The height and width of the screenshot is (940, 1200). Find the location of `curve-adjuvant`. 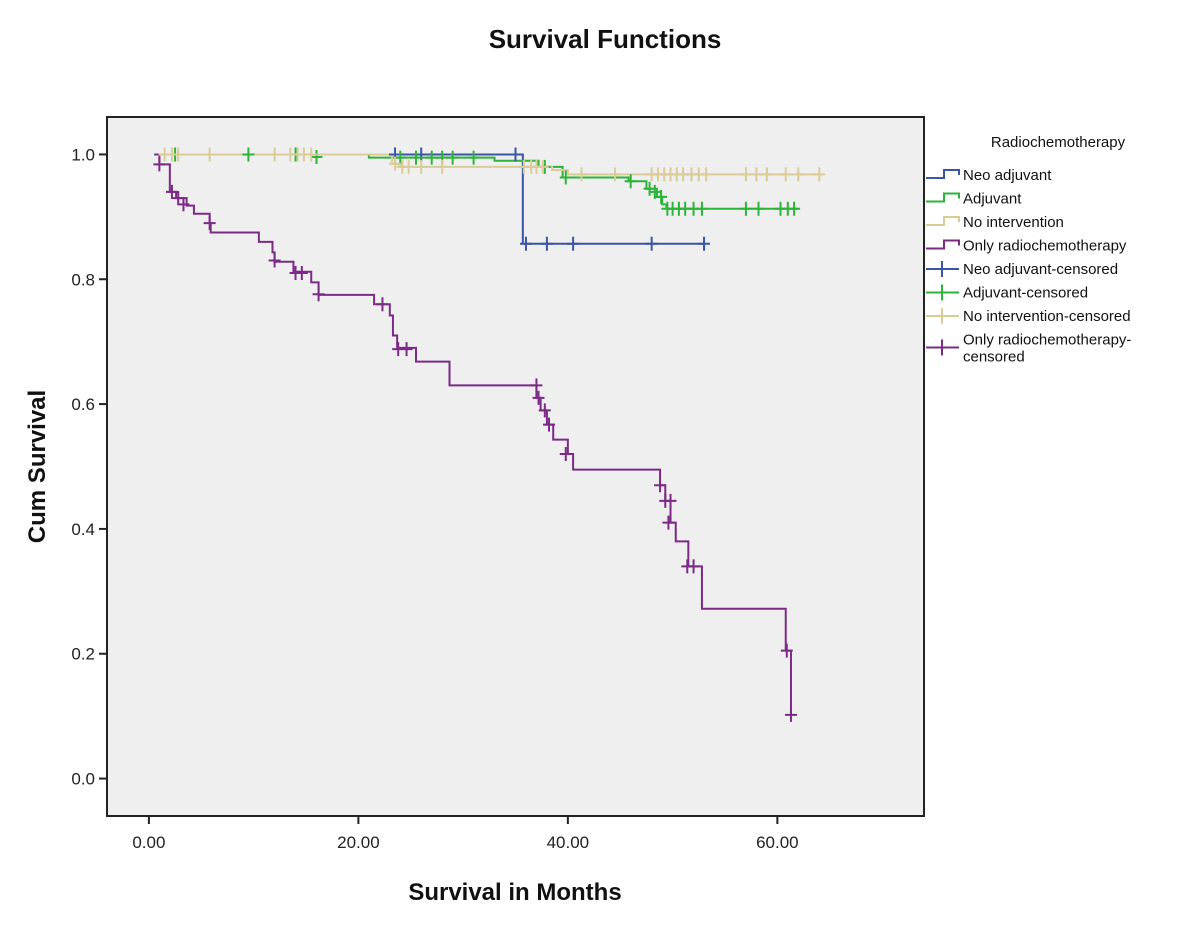

curve-adjuvant is located at coordinates (478, 181).